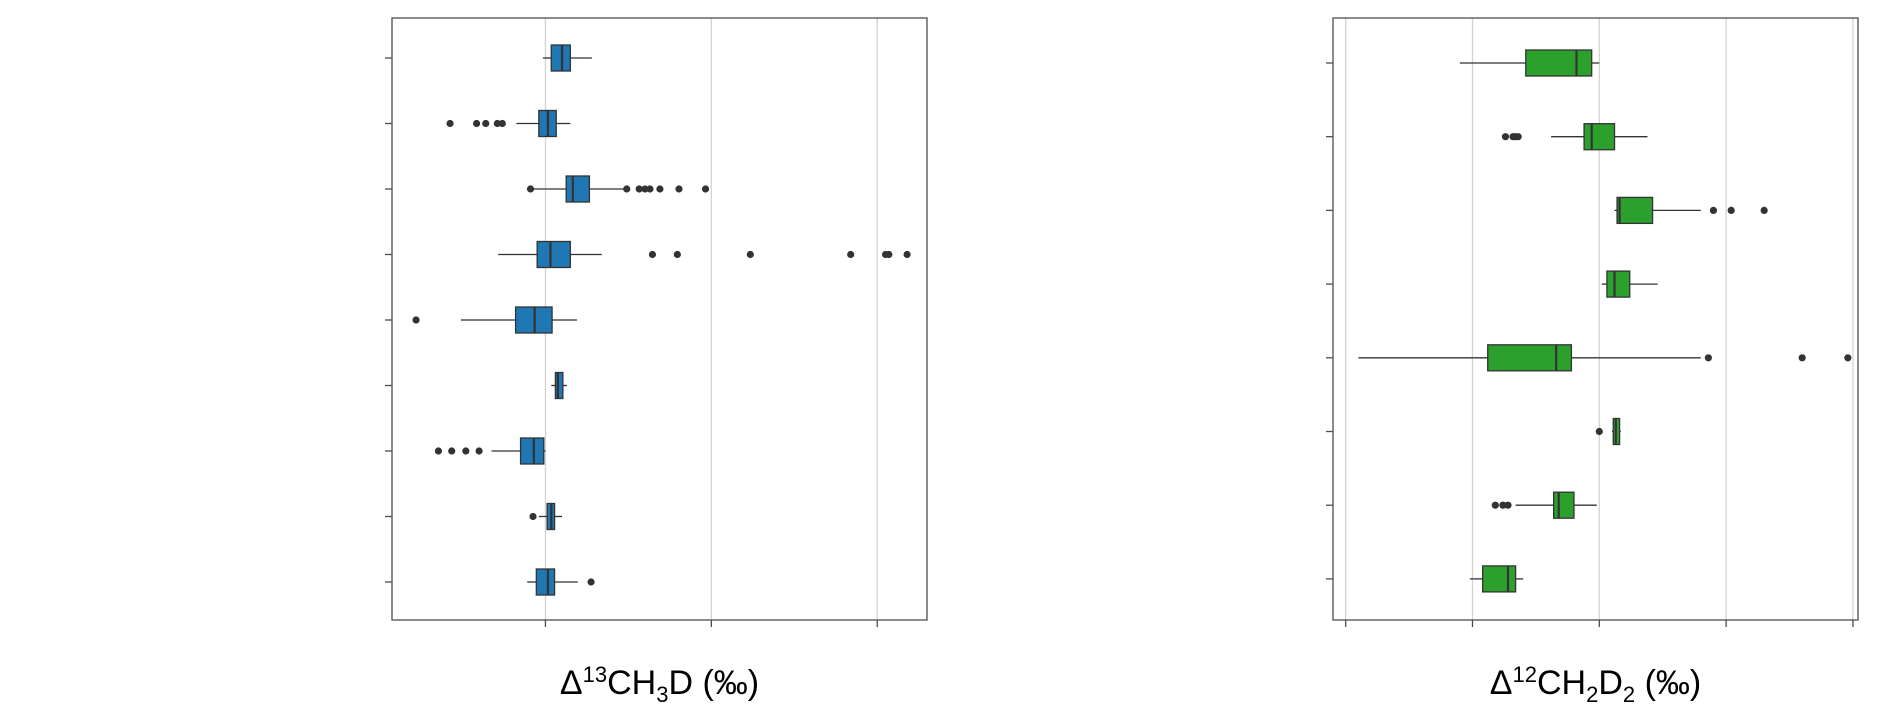 The height and width of the screenshot is (721, 1892). I want to click on x-axis-title-sup: 13, so click(595, 674).